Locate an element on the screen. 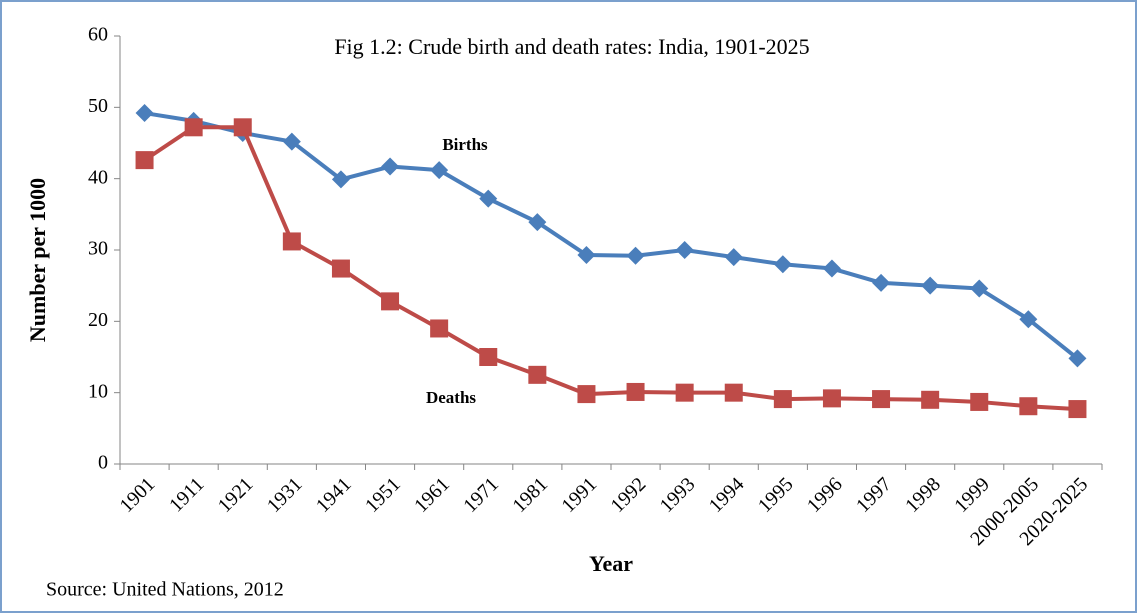  y-tick-label: 40 is located at coordinates (98, 177).